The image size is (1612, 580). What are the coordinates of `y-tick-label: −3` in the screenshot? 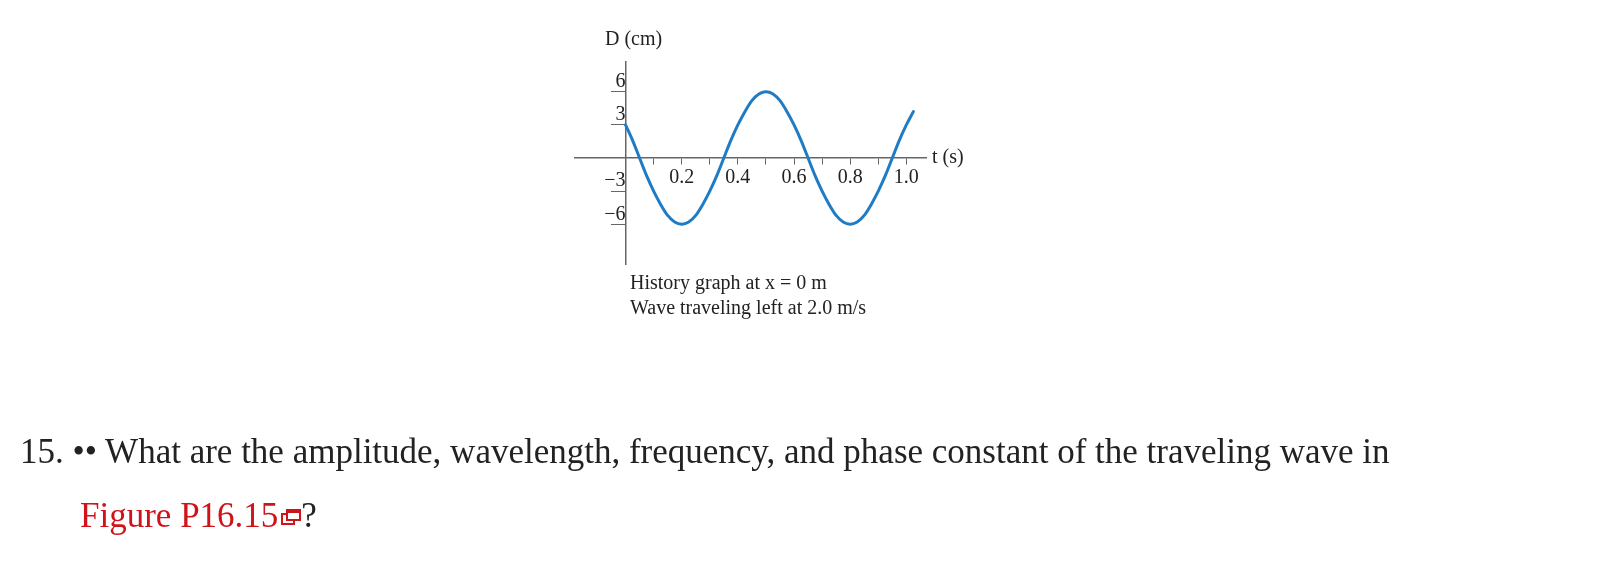 It's located at (615, 179).